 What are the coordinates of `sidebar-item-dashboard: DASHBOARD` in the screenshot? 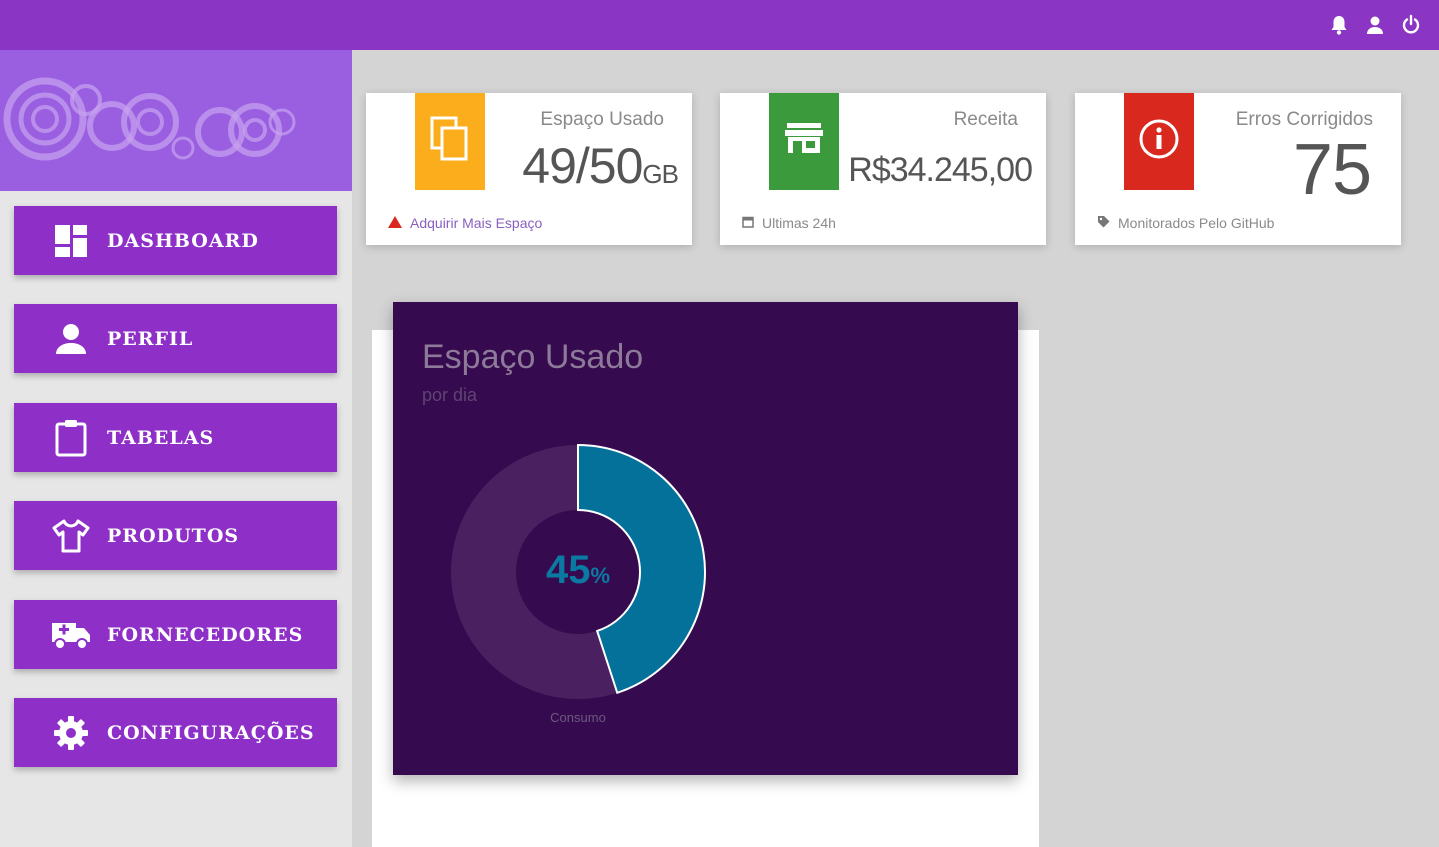 It's located at (175, 240).